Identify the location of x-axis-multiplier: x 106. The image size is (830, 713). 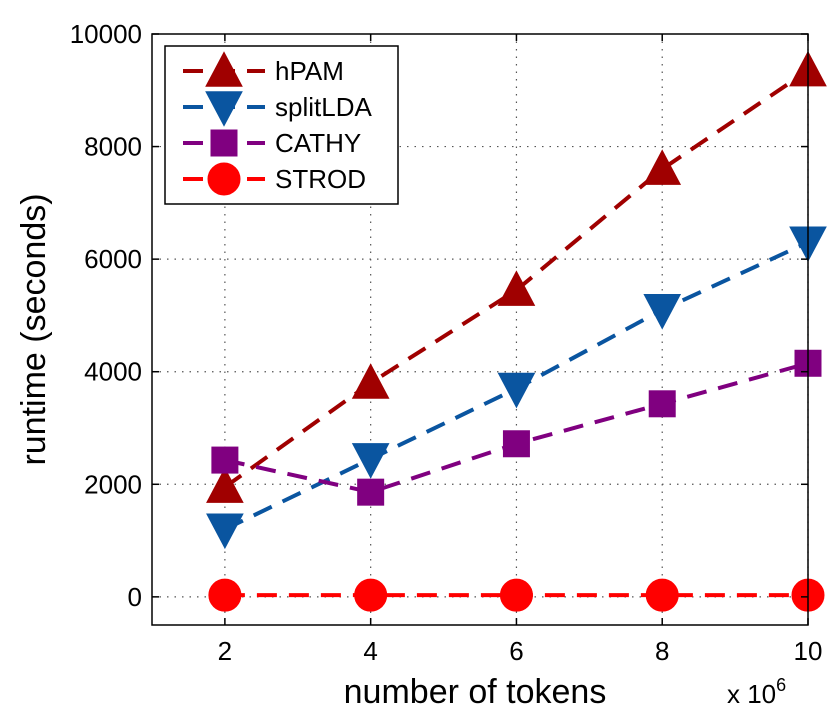
(756, 692).